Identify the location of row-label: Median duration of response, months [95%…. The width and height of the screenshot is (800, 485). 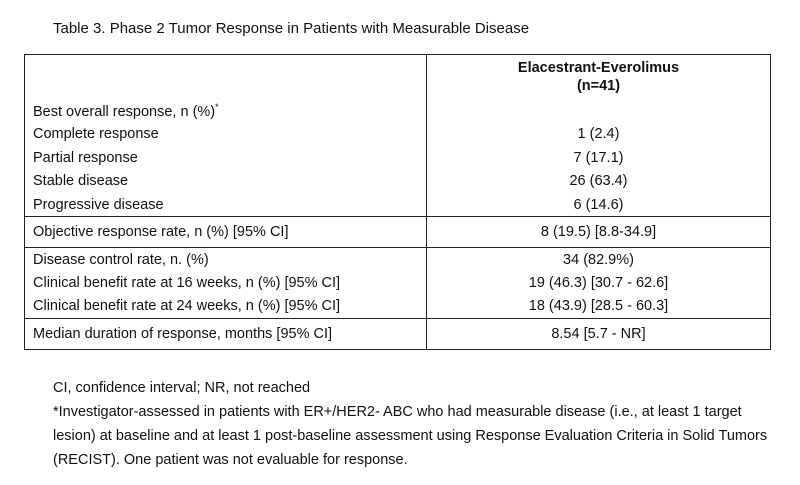
(225, 333).